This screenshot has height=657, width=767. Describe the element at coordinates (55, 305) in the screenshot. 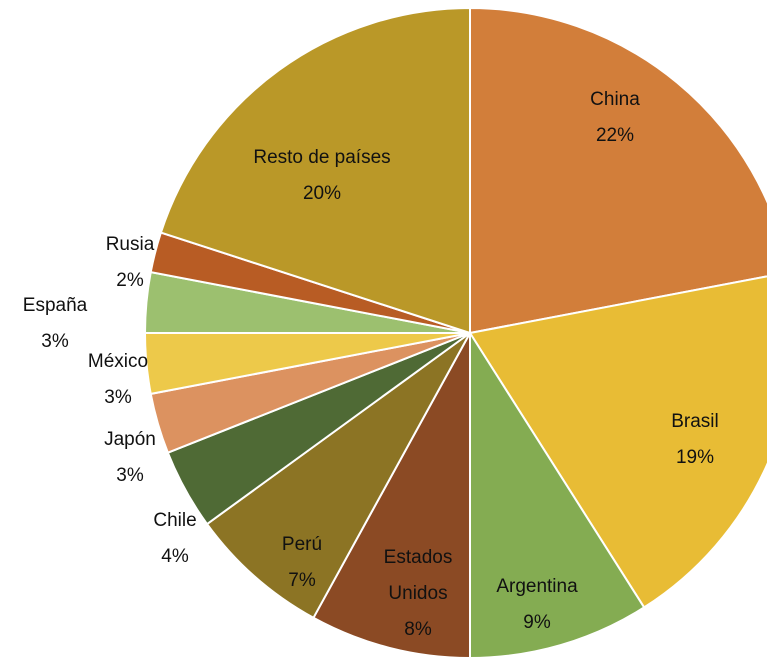

I see `slice-label: España` at that location.